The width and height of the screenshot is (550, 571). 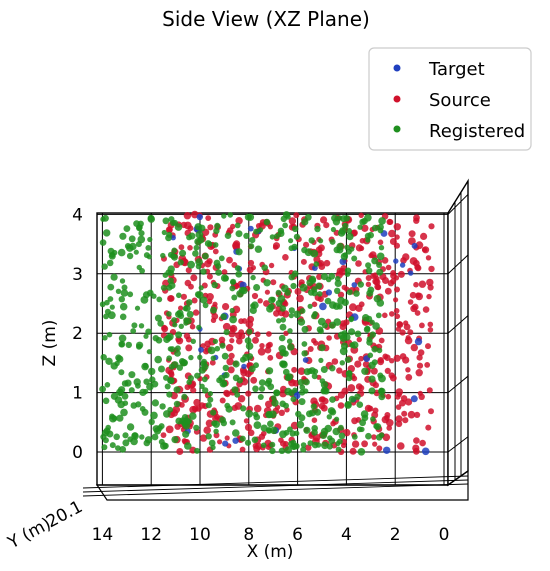 I want to click on z-tick-label: 3, so click(x=77, y=275).